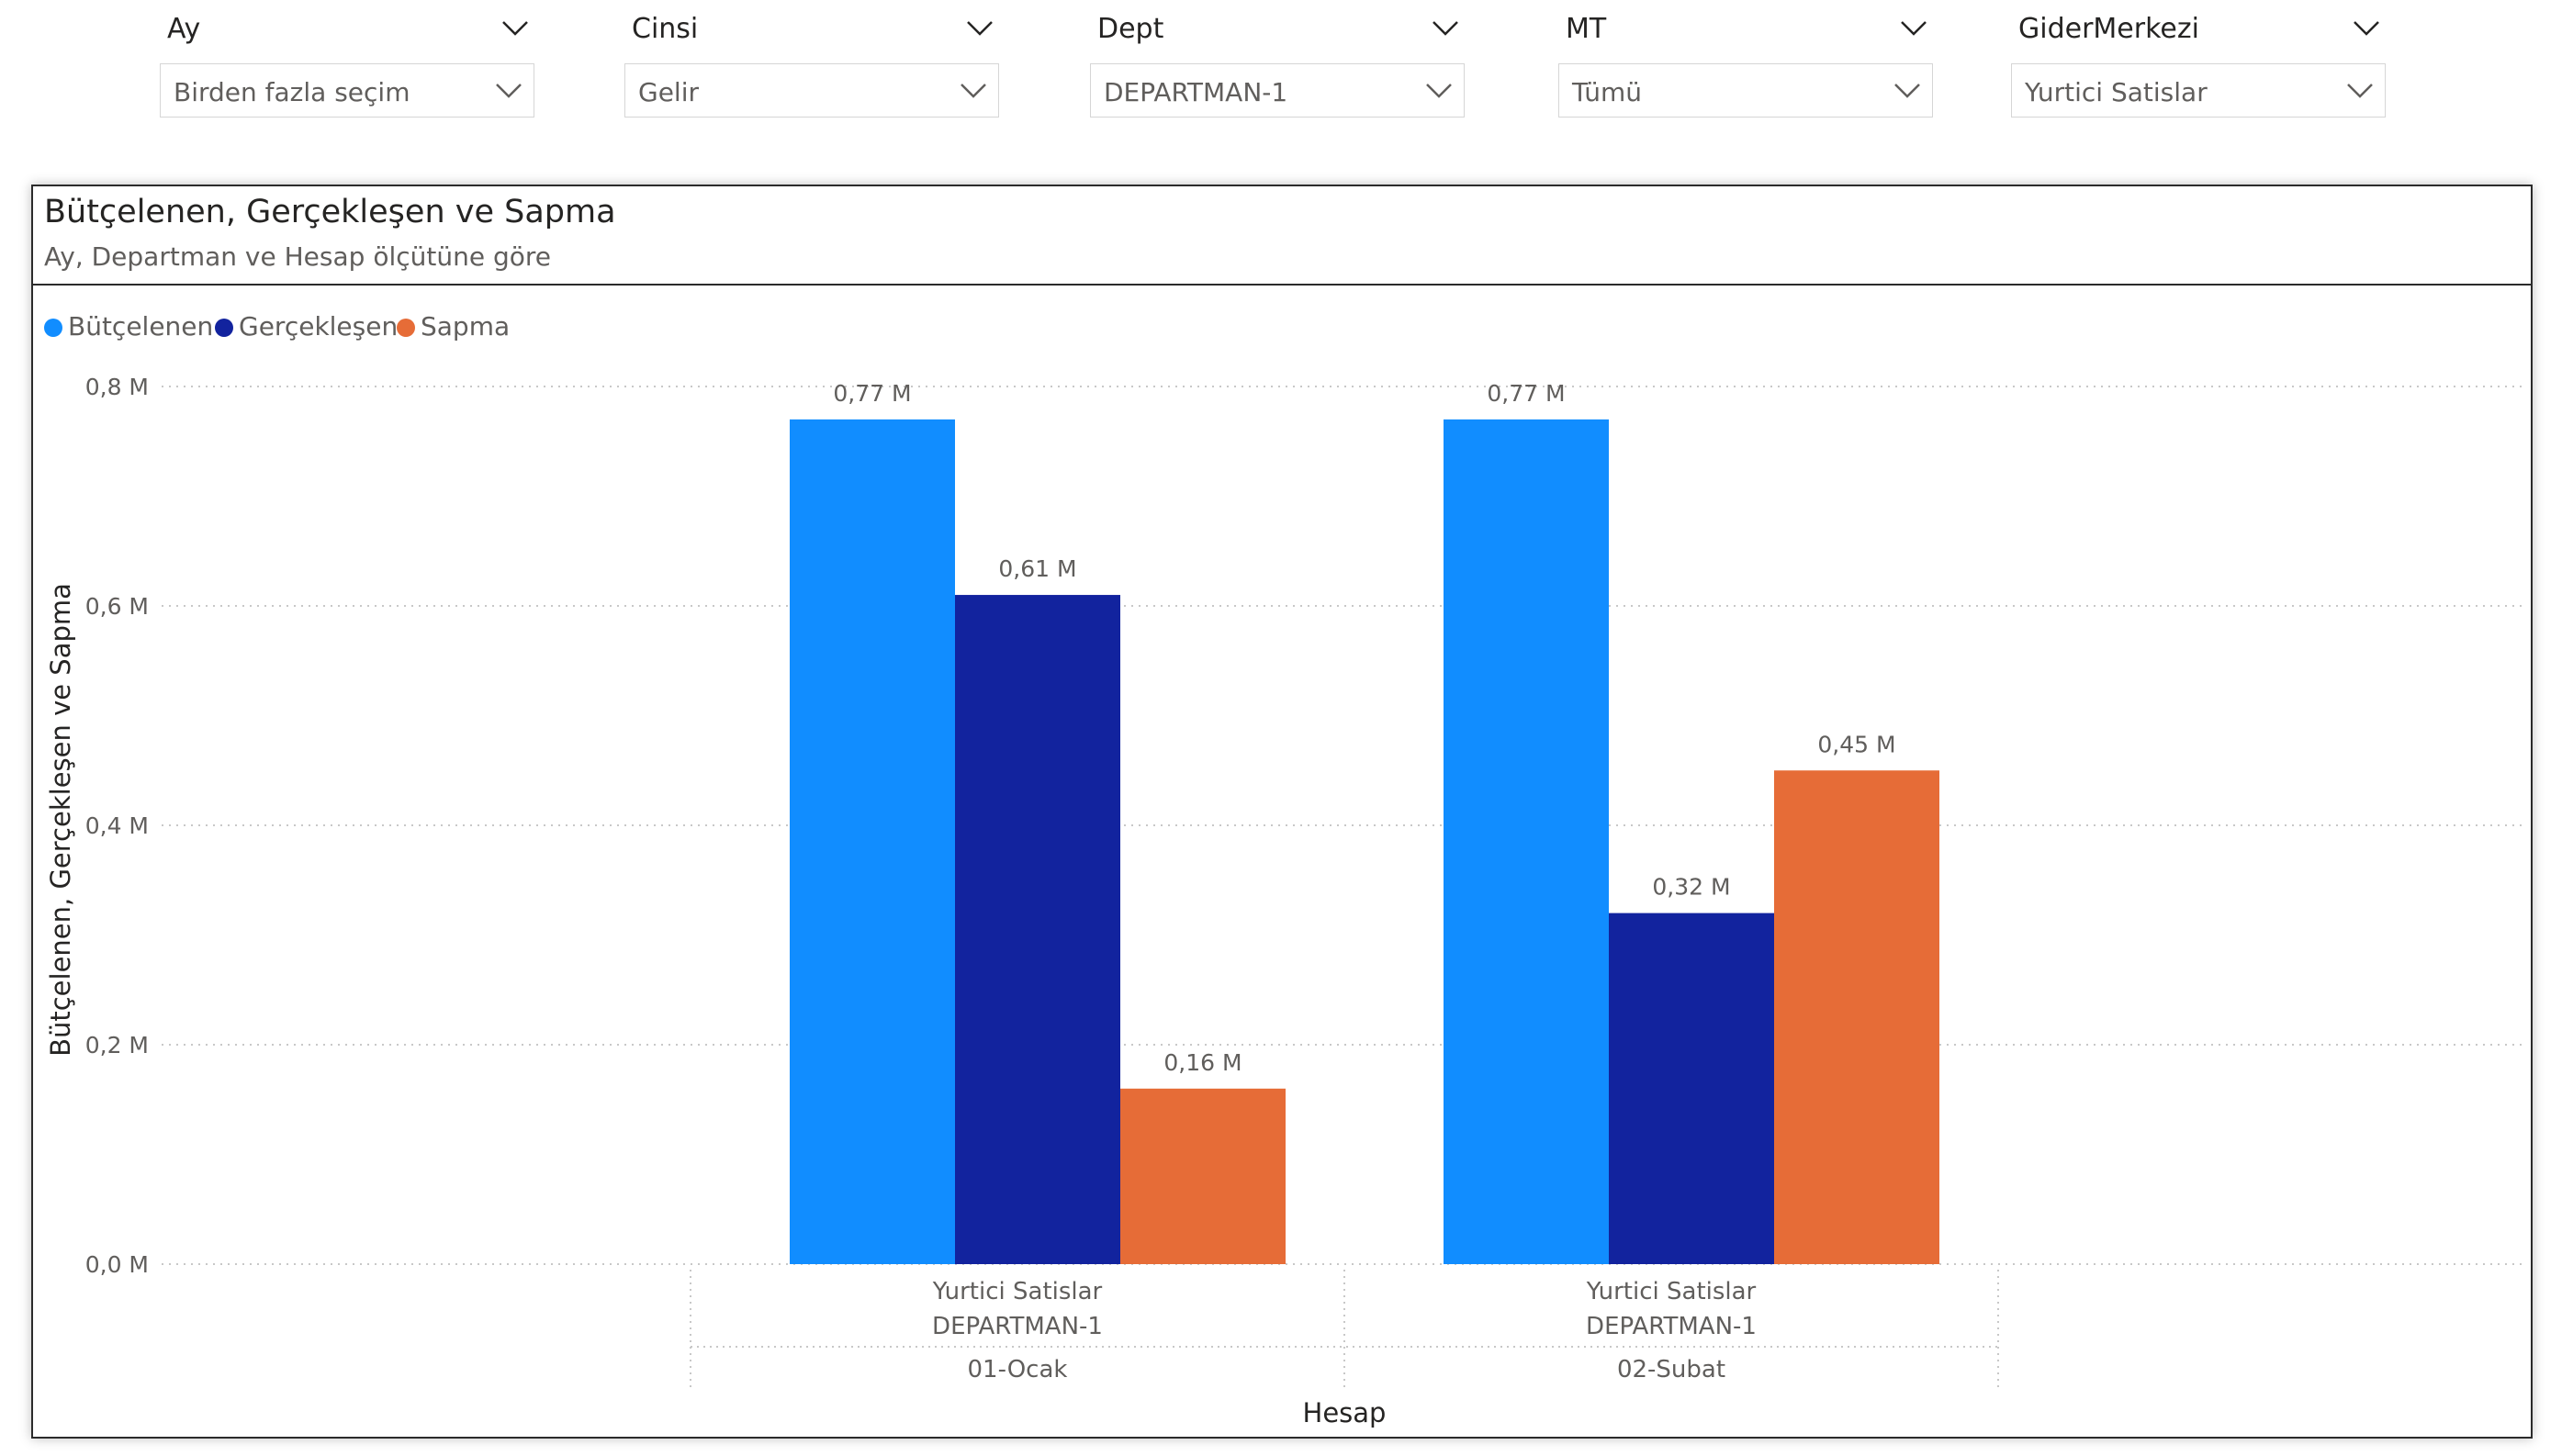 This screenshot has width=2573, height=1456. I want to click on data-label: 0,16 M, so click(1202, 1062).